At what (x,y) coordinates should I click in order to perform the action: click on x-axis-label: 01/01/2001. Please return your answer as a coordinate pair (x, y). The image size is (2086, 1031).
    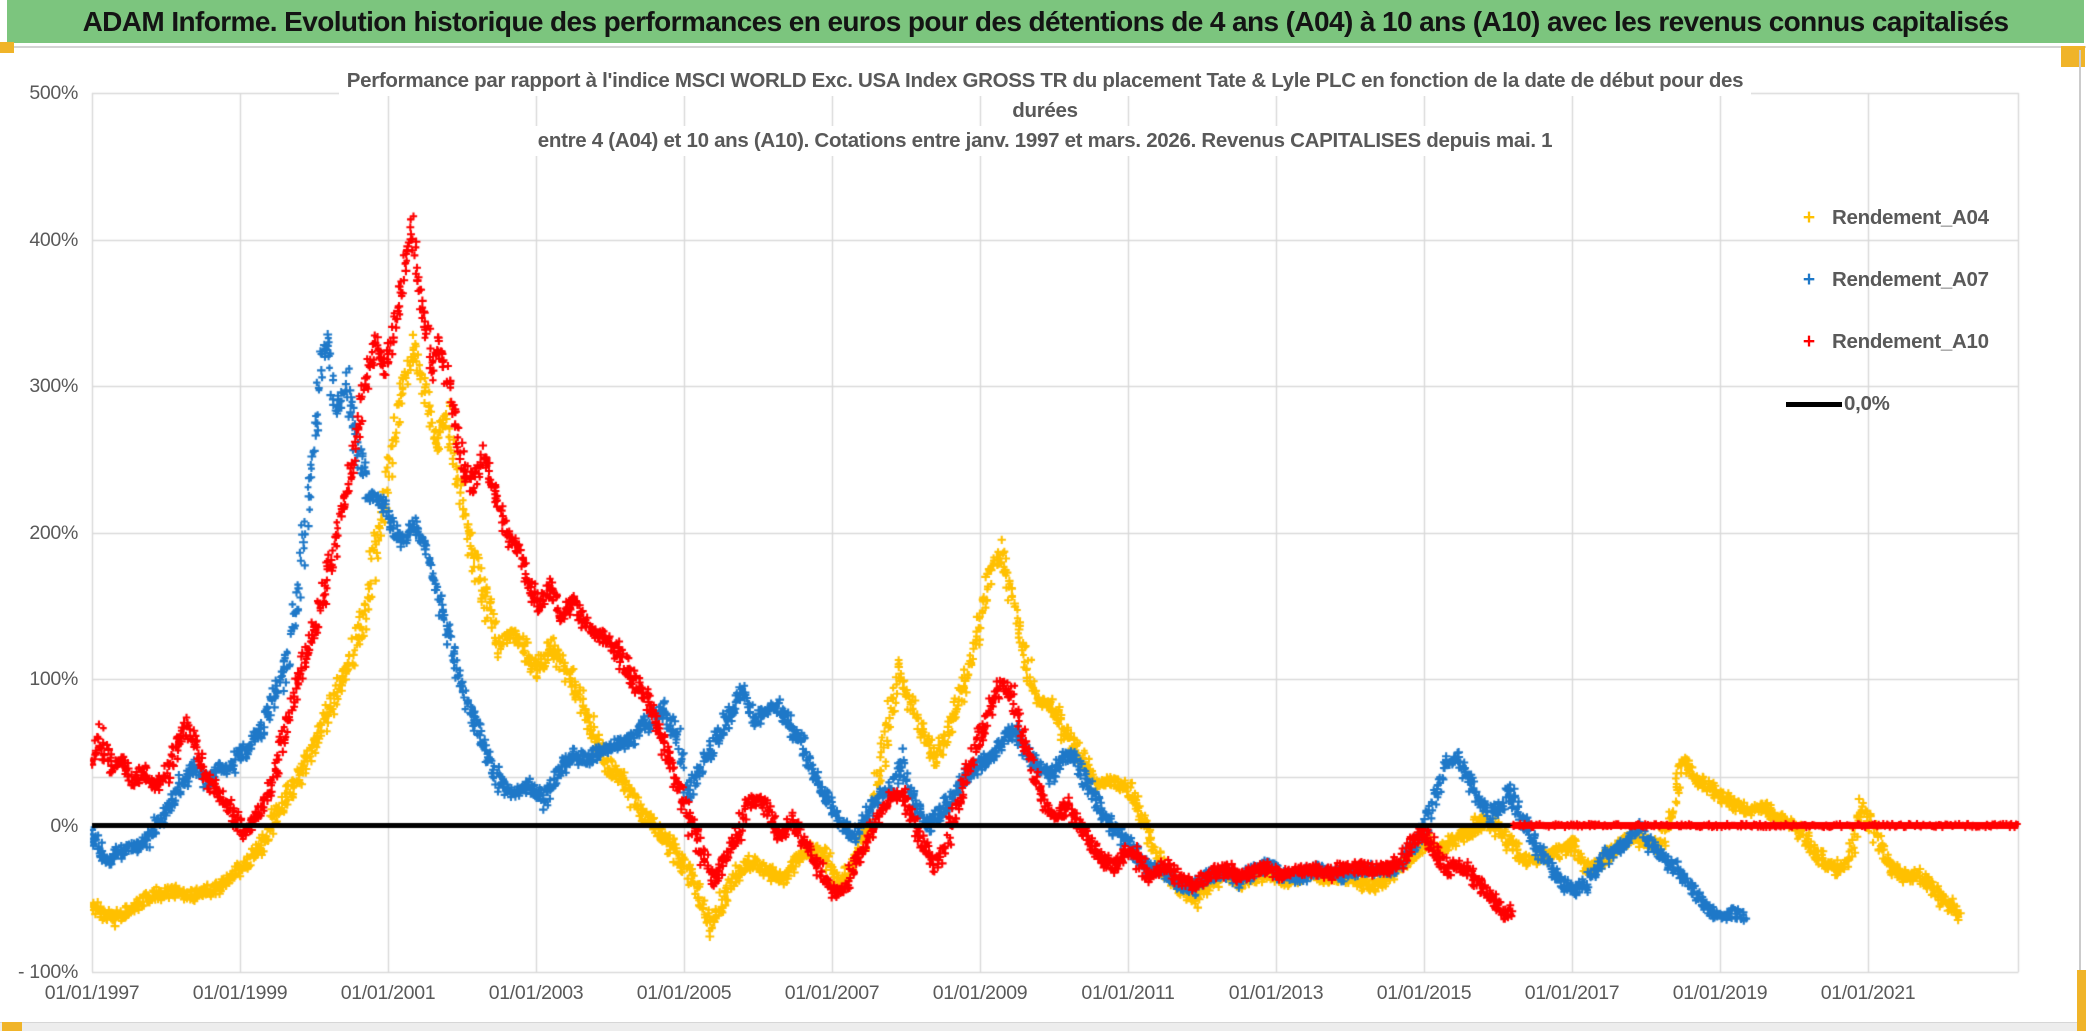
    Looking at the image, I should click on (388, 993).